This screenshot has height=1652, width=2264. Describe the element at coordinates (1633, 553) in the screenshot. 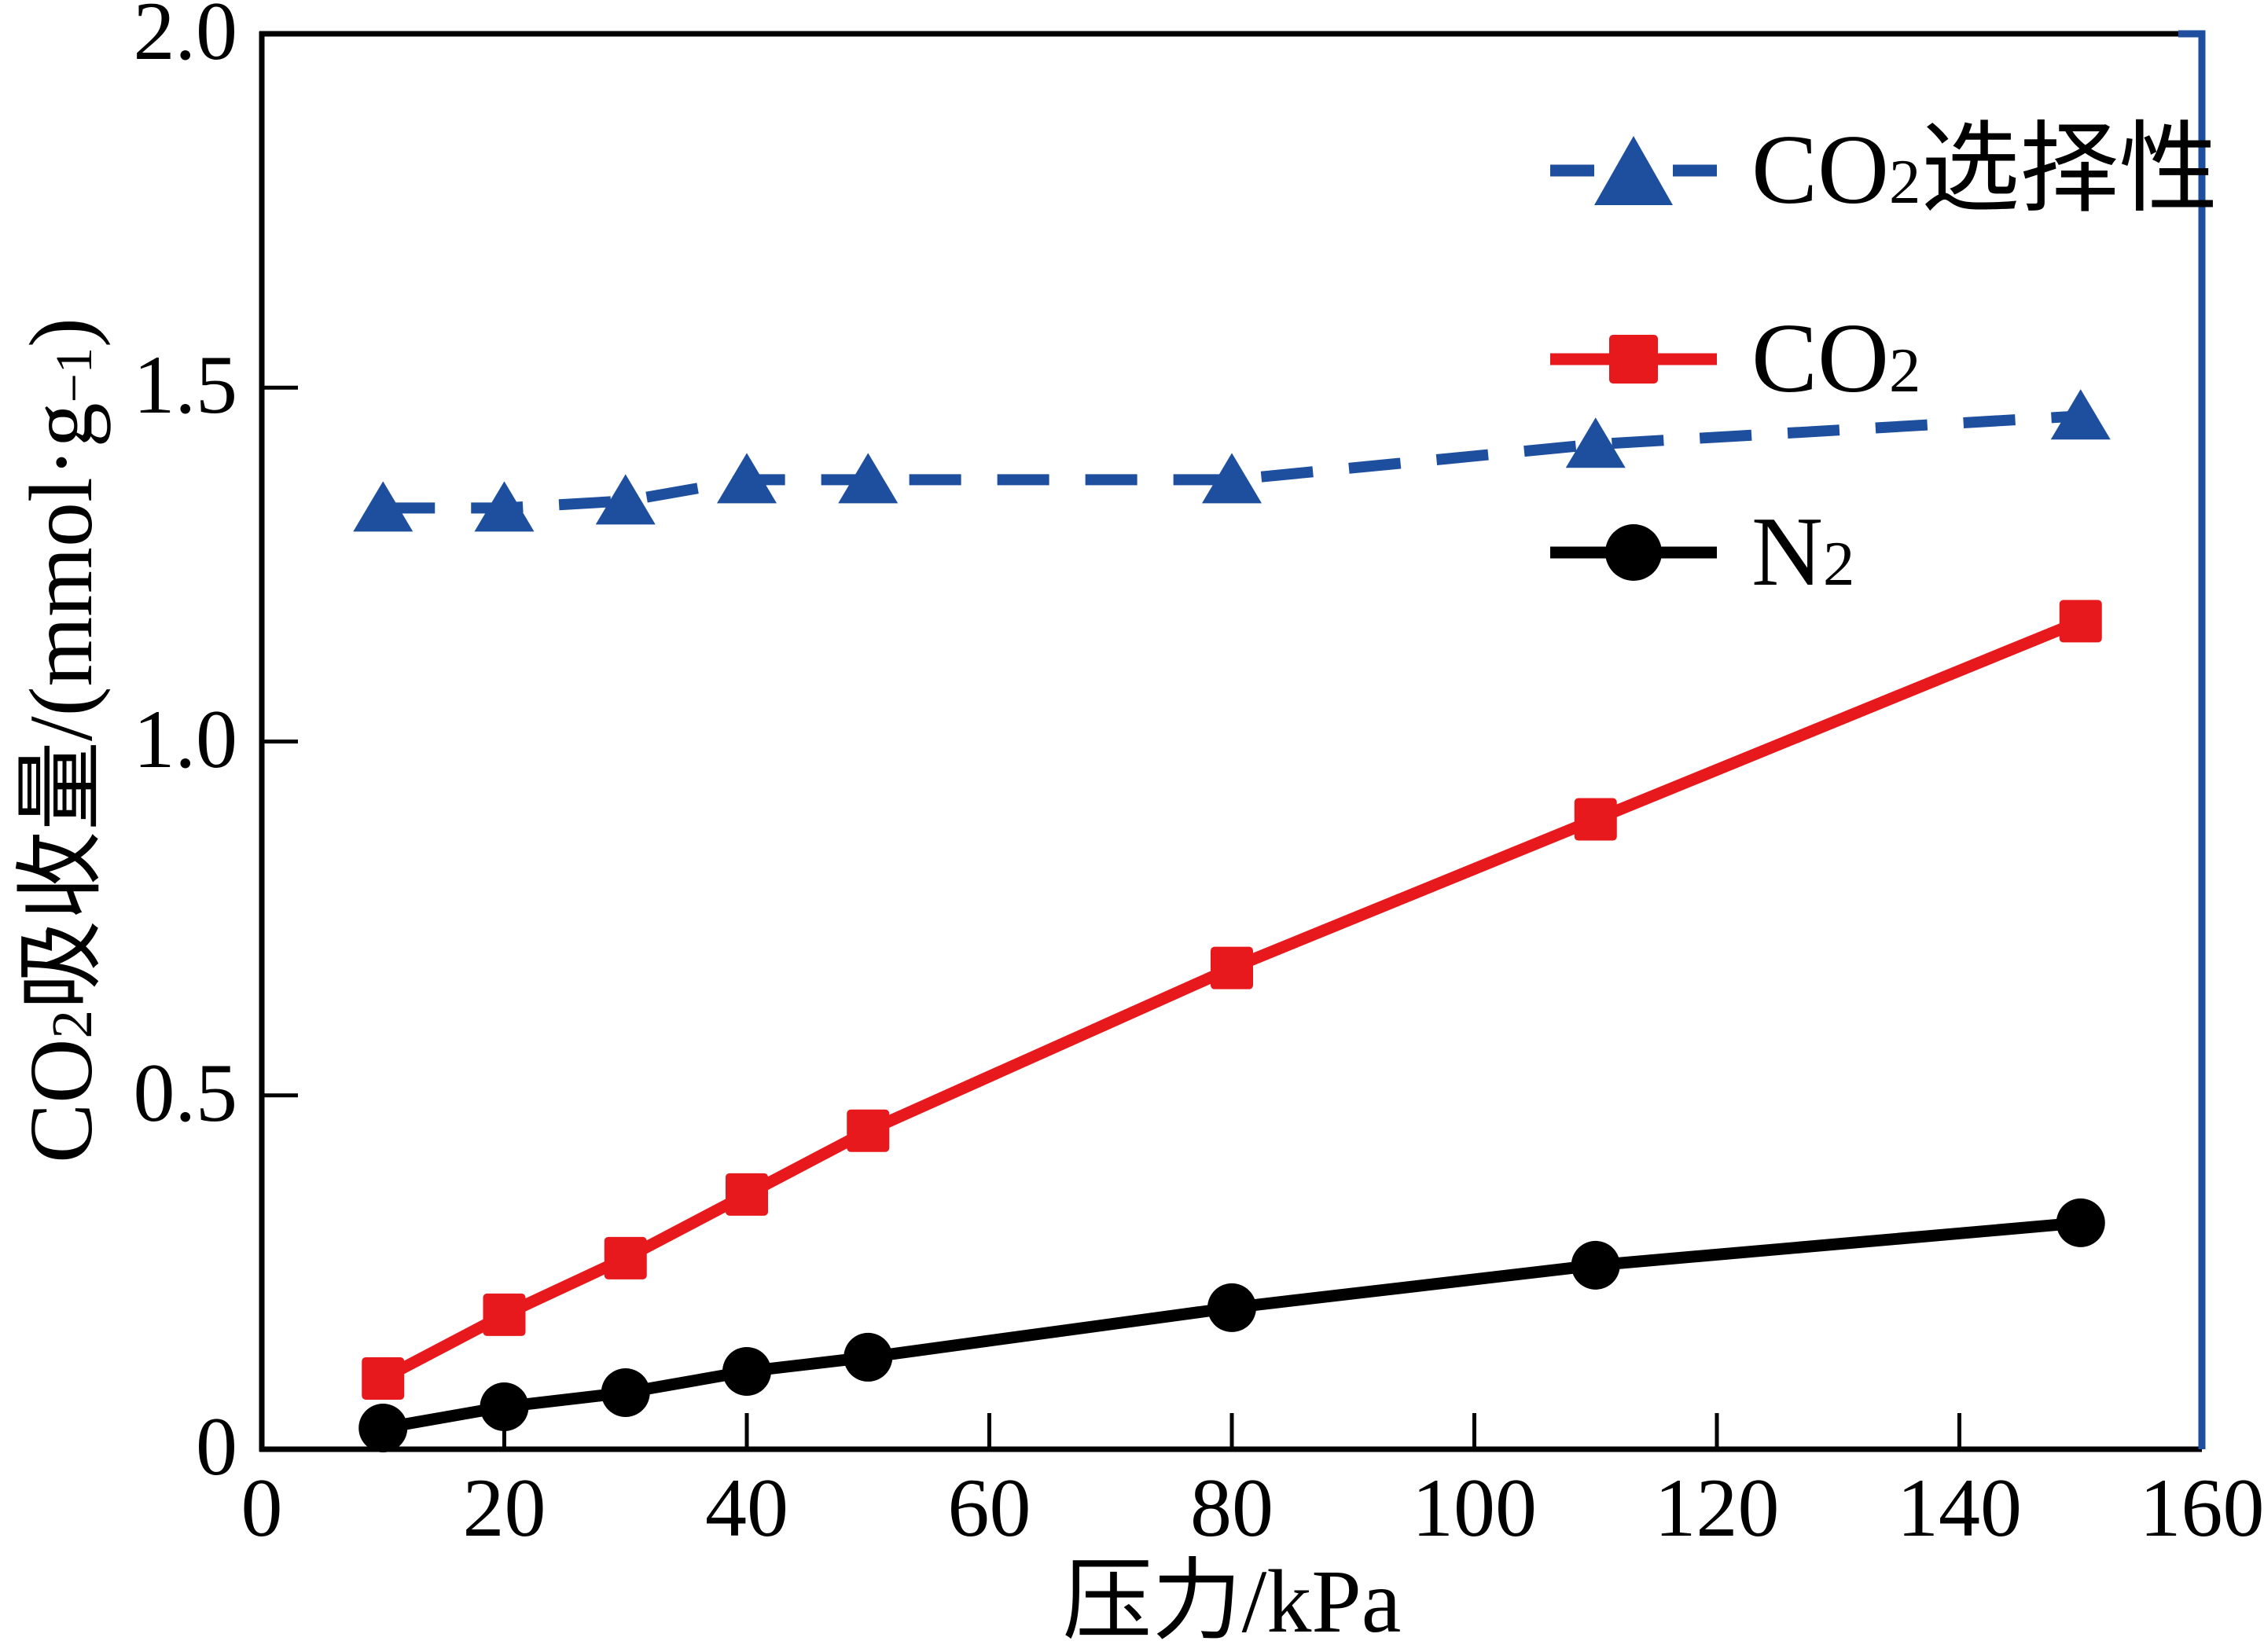

I see `legend-sample-circle` at that location.